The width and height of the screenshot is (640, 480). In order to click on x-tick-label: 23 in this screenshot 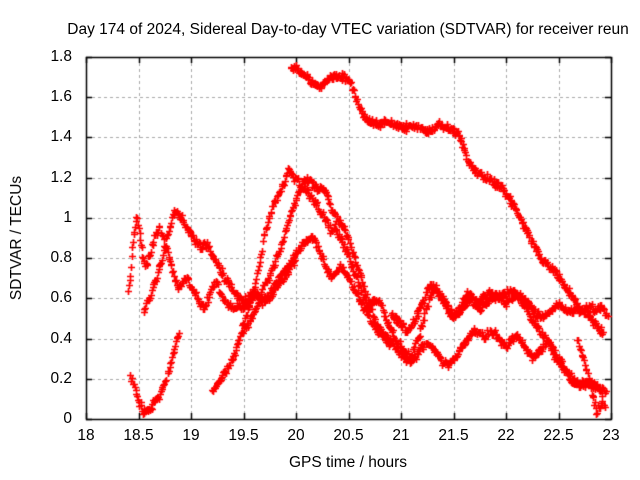, I will do `click(611, 435)`.